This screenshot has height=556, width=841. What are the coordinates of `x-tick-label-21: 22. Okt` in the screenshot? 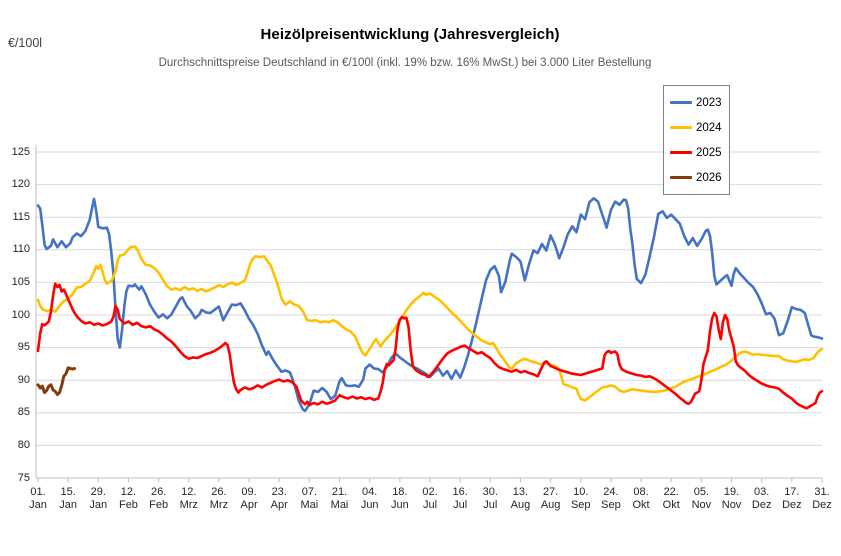 It's located at (671, 498).